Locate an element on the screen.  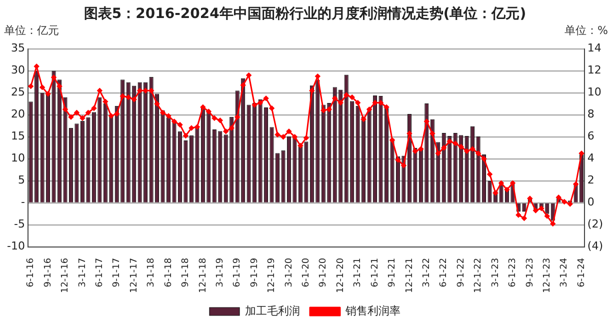
y-tick-label: 15 is located at coordinates (17, 136).